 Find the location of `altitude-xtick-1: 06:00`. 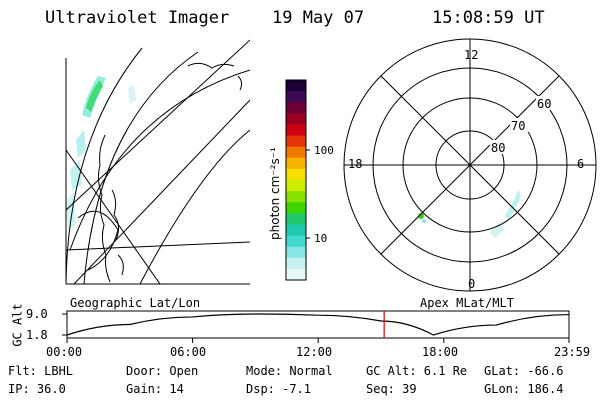

altitude-xtick-1: 06:00 is located at coordinates (188, 352).